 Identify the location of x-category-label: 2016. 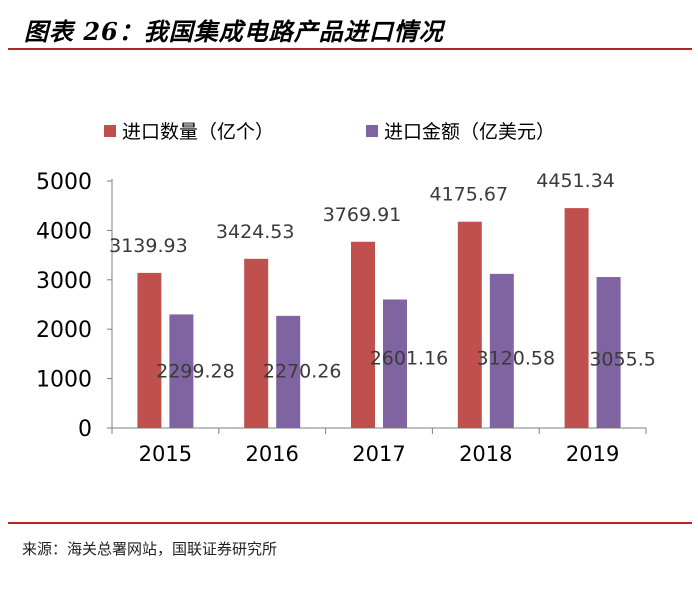
(271, 454).